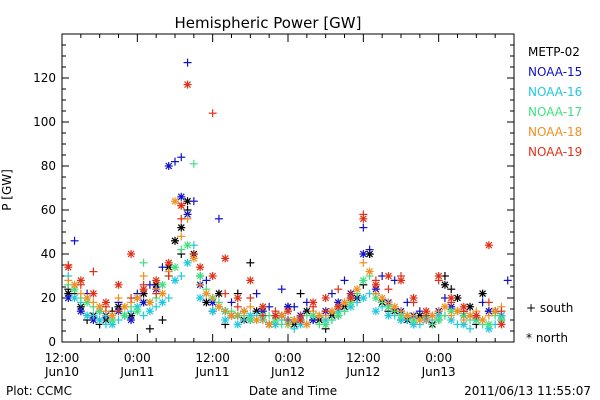 This screenshot has width=600, height=400. Describe the element at coordinates (48, 166) in the screenshot. I see `y-tick-label: 80` at that location.